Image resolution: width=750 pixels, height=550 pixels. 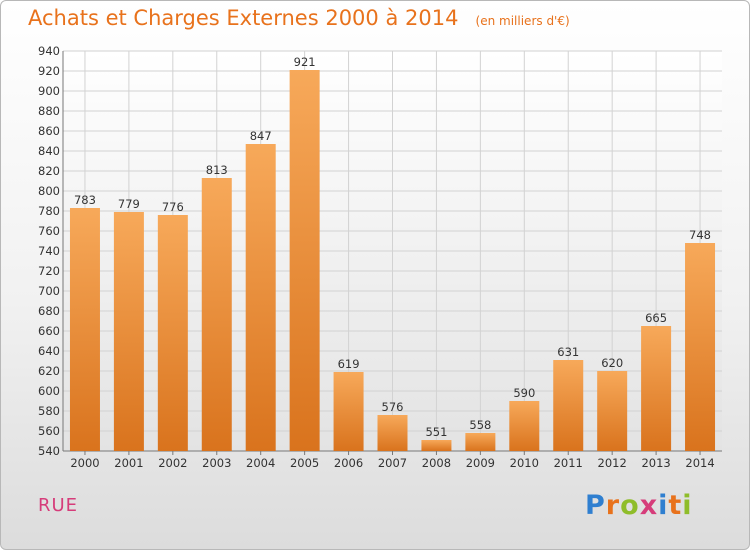 I want to click on x-tick-label: 2006, so click(x=348, y=463).